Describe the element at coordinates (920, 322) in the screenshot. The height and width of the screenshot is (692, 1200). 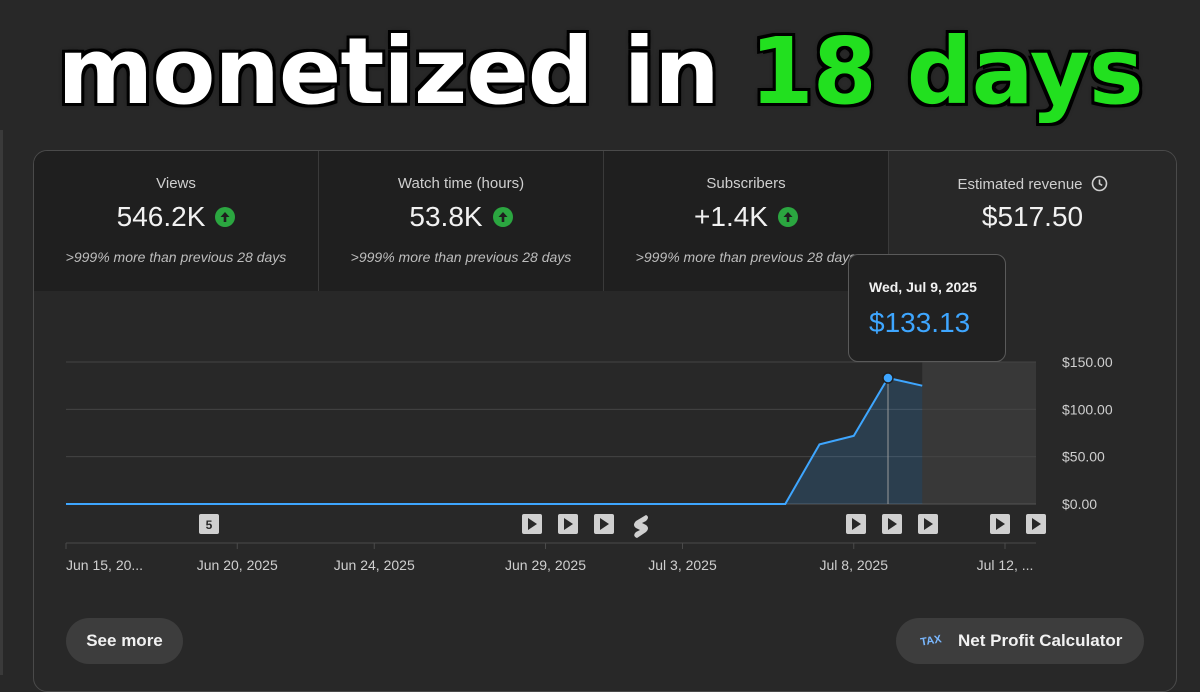
I see `tooltip-value: $133.13` at that location.